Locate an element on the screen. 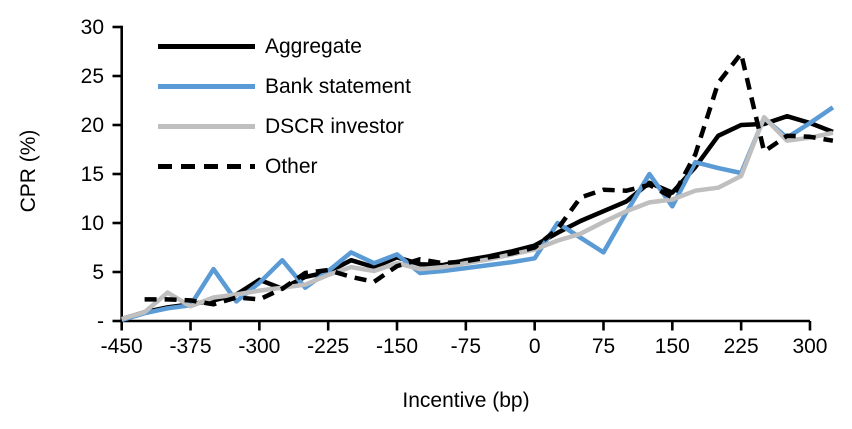 The height and width of the screenshot is (429, 852). tick-label: -225 is located at coordinates (328, 346).